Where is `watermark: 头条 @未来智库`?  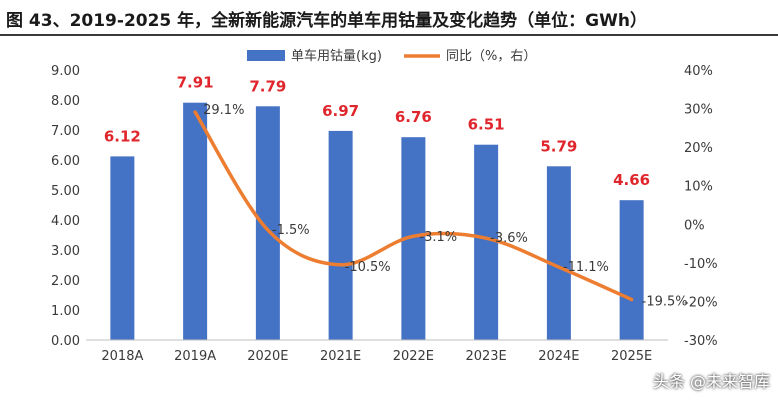 watermark: 头条 @未来智库 is located at coordinates (711, 381).